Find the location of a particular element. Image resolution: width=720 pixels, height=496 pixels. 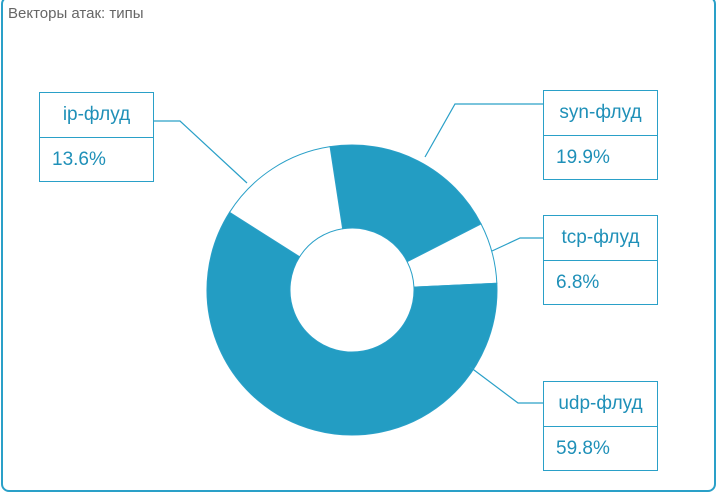

label-box-tcp: tcp-флуд 6.8% is located at coordinates (600, 260).